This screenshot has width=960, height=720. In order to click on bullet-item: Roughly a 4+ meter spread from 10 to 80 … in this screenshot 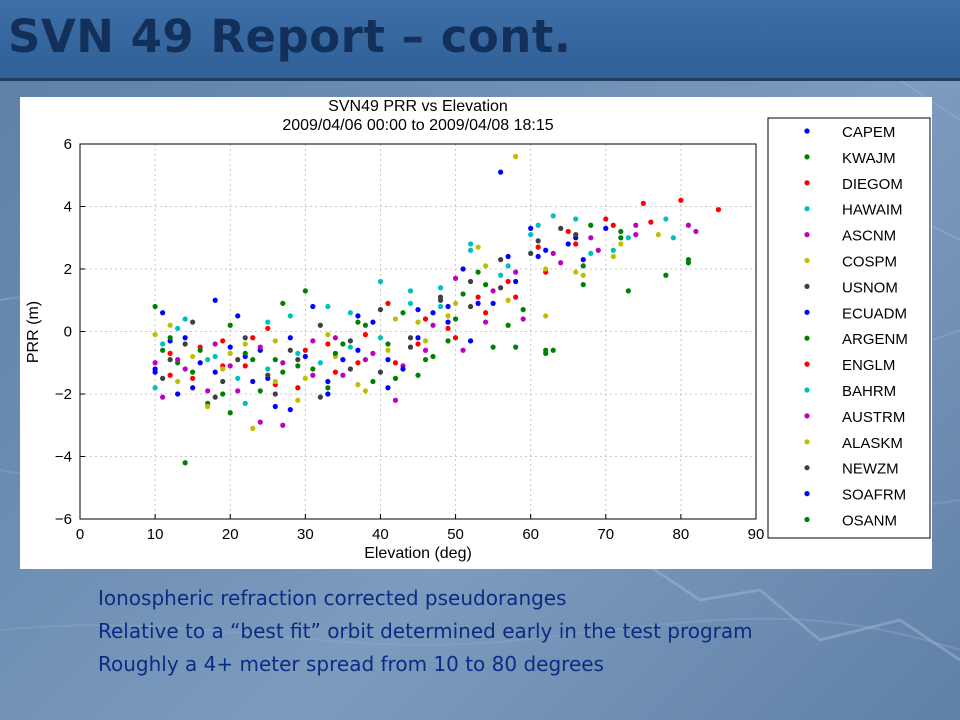, I will do `click(351, 664)`.